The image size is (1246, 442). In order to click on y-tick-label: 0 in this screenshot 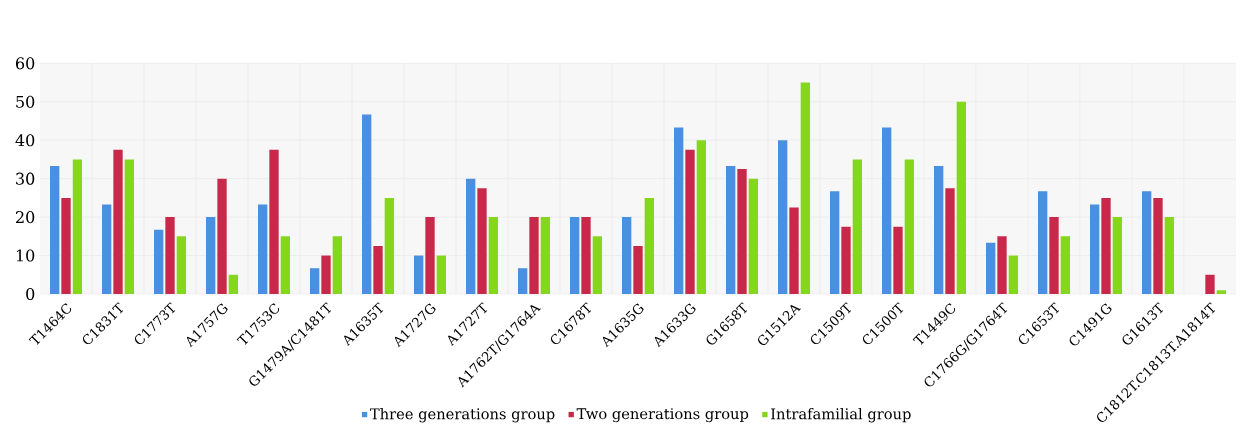, I will do `click(30, 294)`.